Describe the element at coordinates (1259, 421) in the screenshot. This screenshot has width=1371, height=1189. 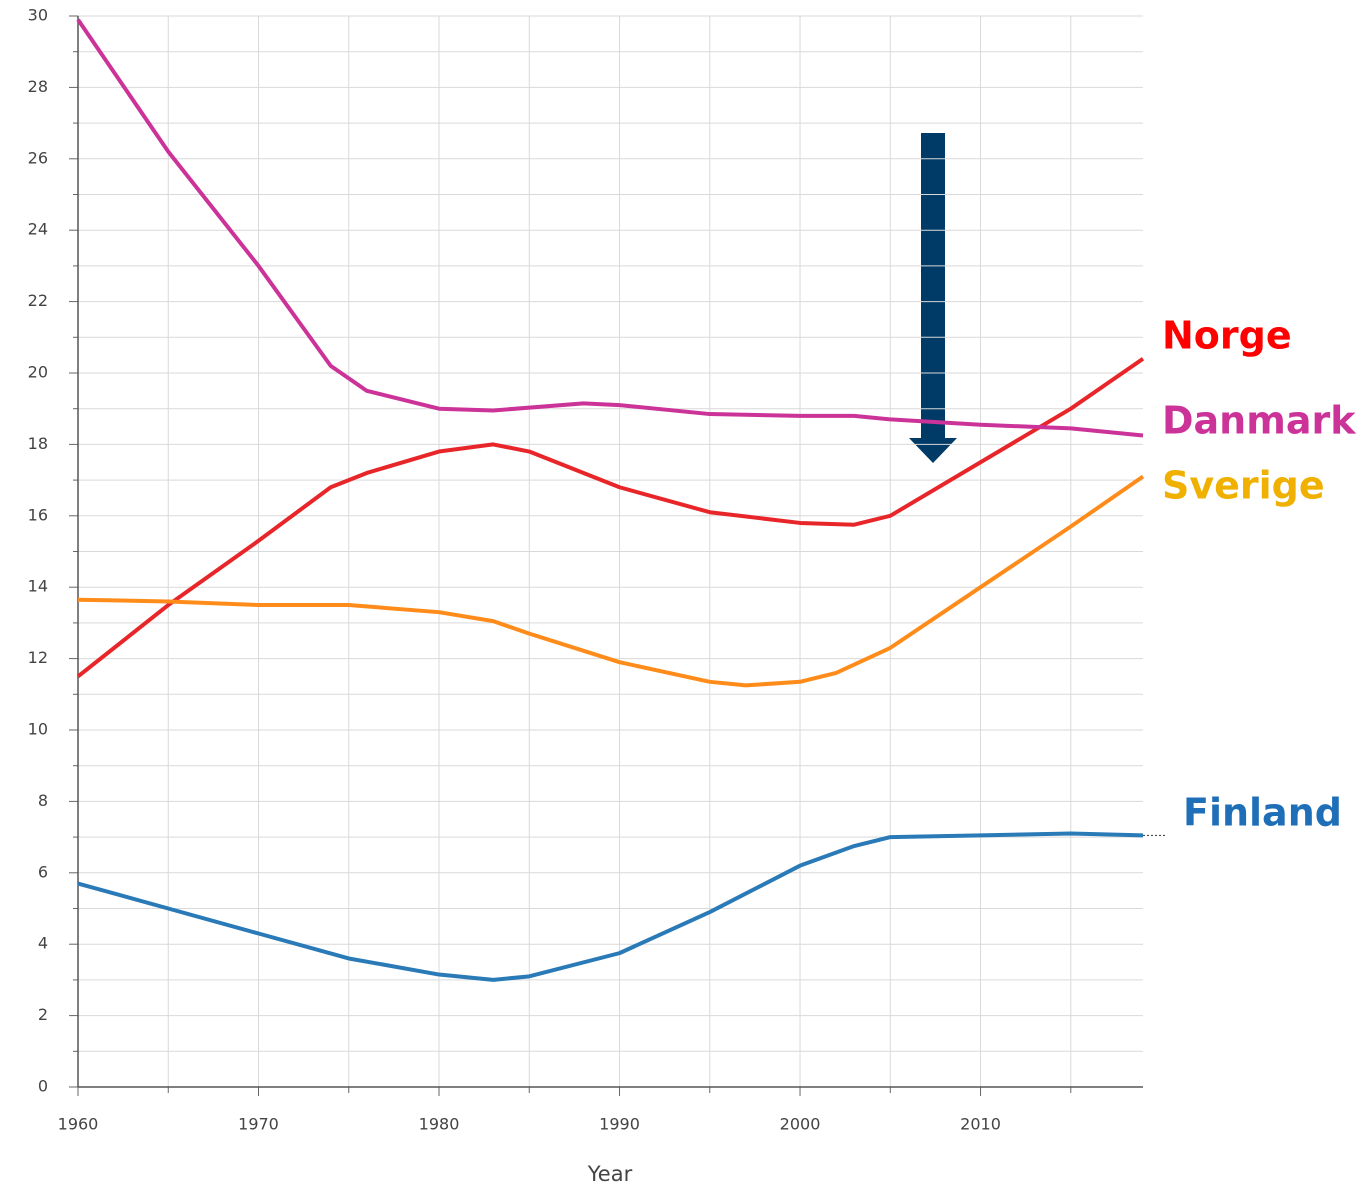
I see `legend-label: Danmark` at that location.